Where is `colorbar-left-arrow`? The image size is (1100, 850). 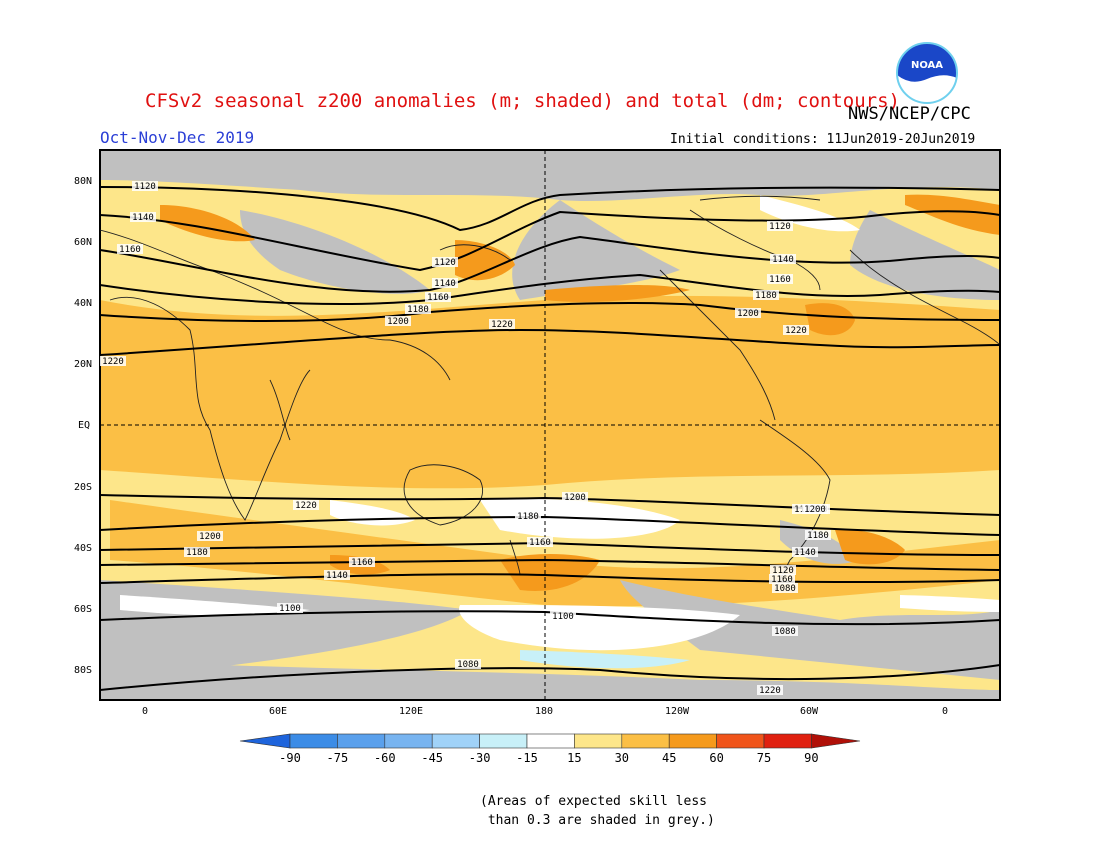 colorbar-left-arrow is located at coordinates (265, 741).